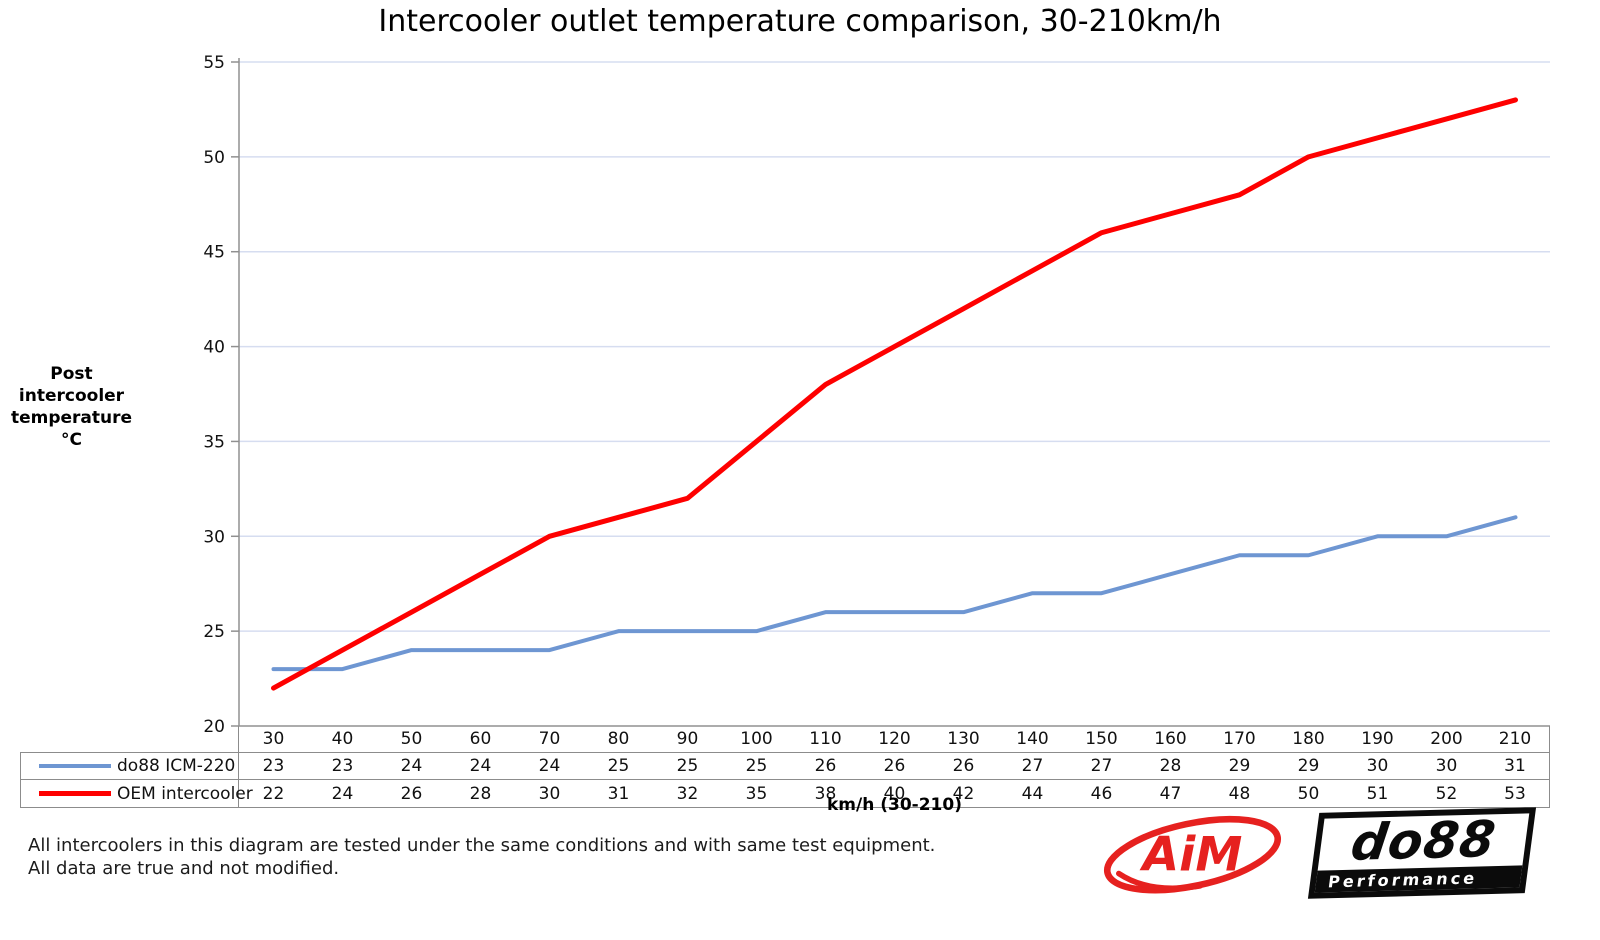 This screenshot has height=940, width=1600. Describe the element at coordinates (71, 407) in the screenshot. I see `y-axis-title: Post intercooler temperature °C` at that location.